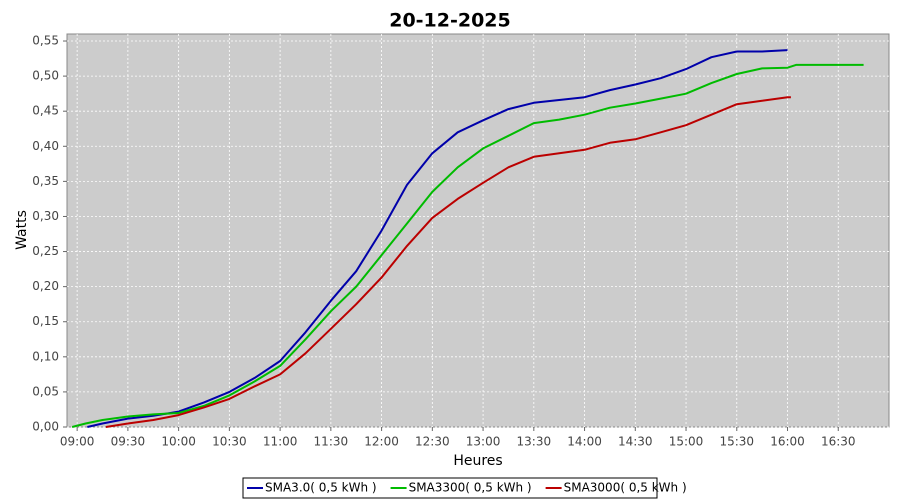 This screenshot has width=900, height=500. Describe the element at coordinates (45, 391) in the screenshot. I see `y-tick-label: 0,05` at that location.